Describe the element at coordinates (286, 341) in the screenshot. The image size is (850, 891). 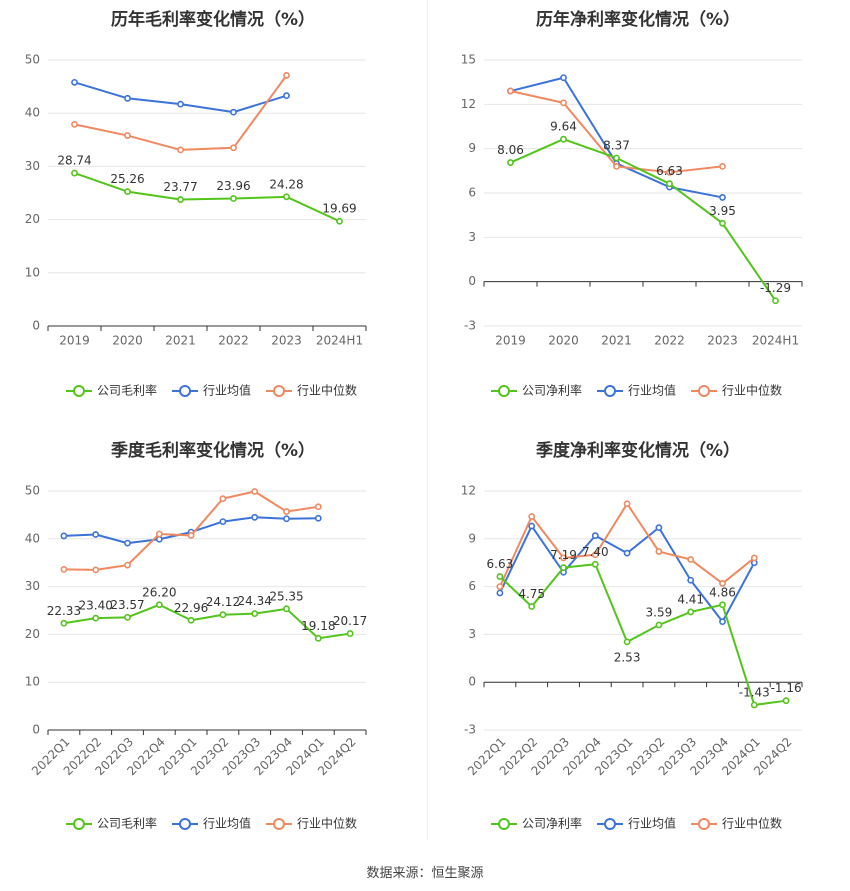
I see `x-tick-label: 2023` at that location.